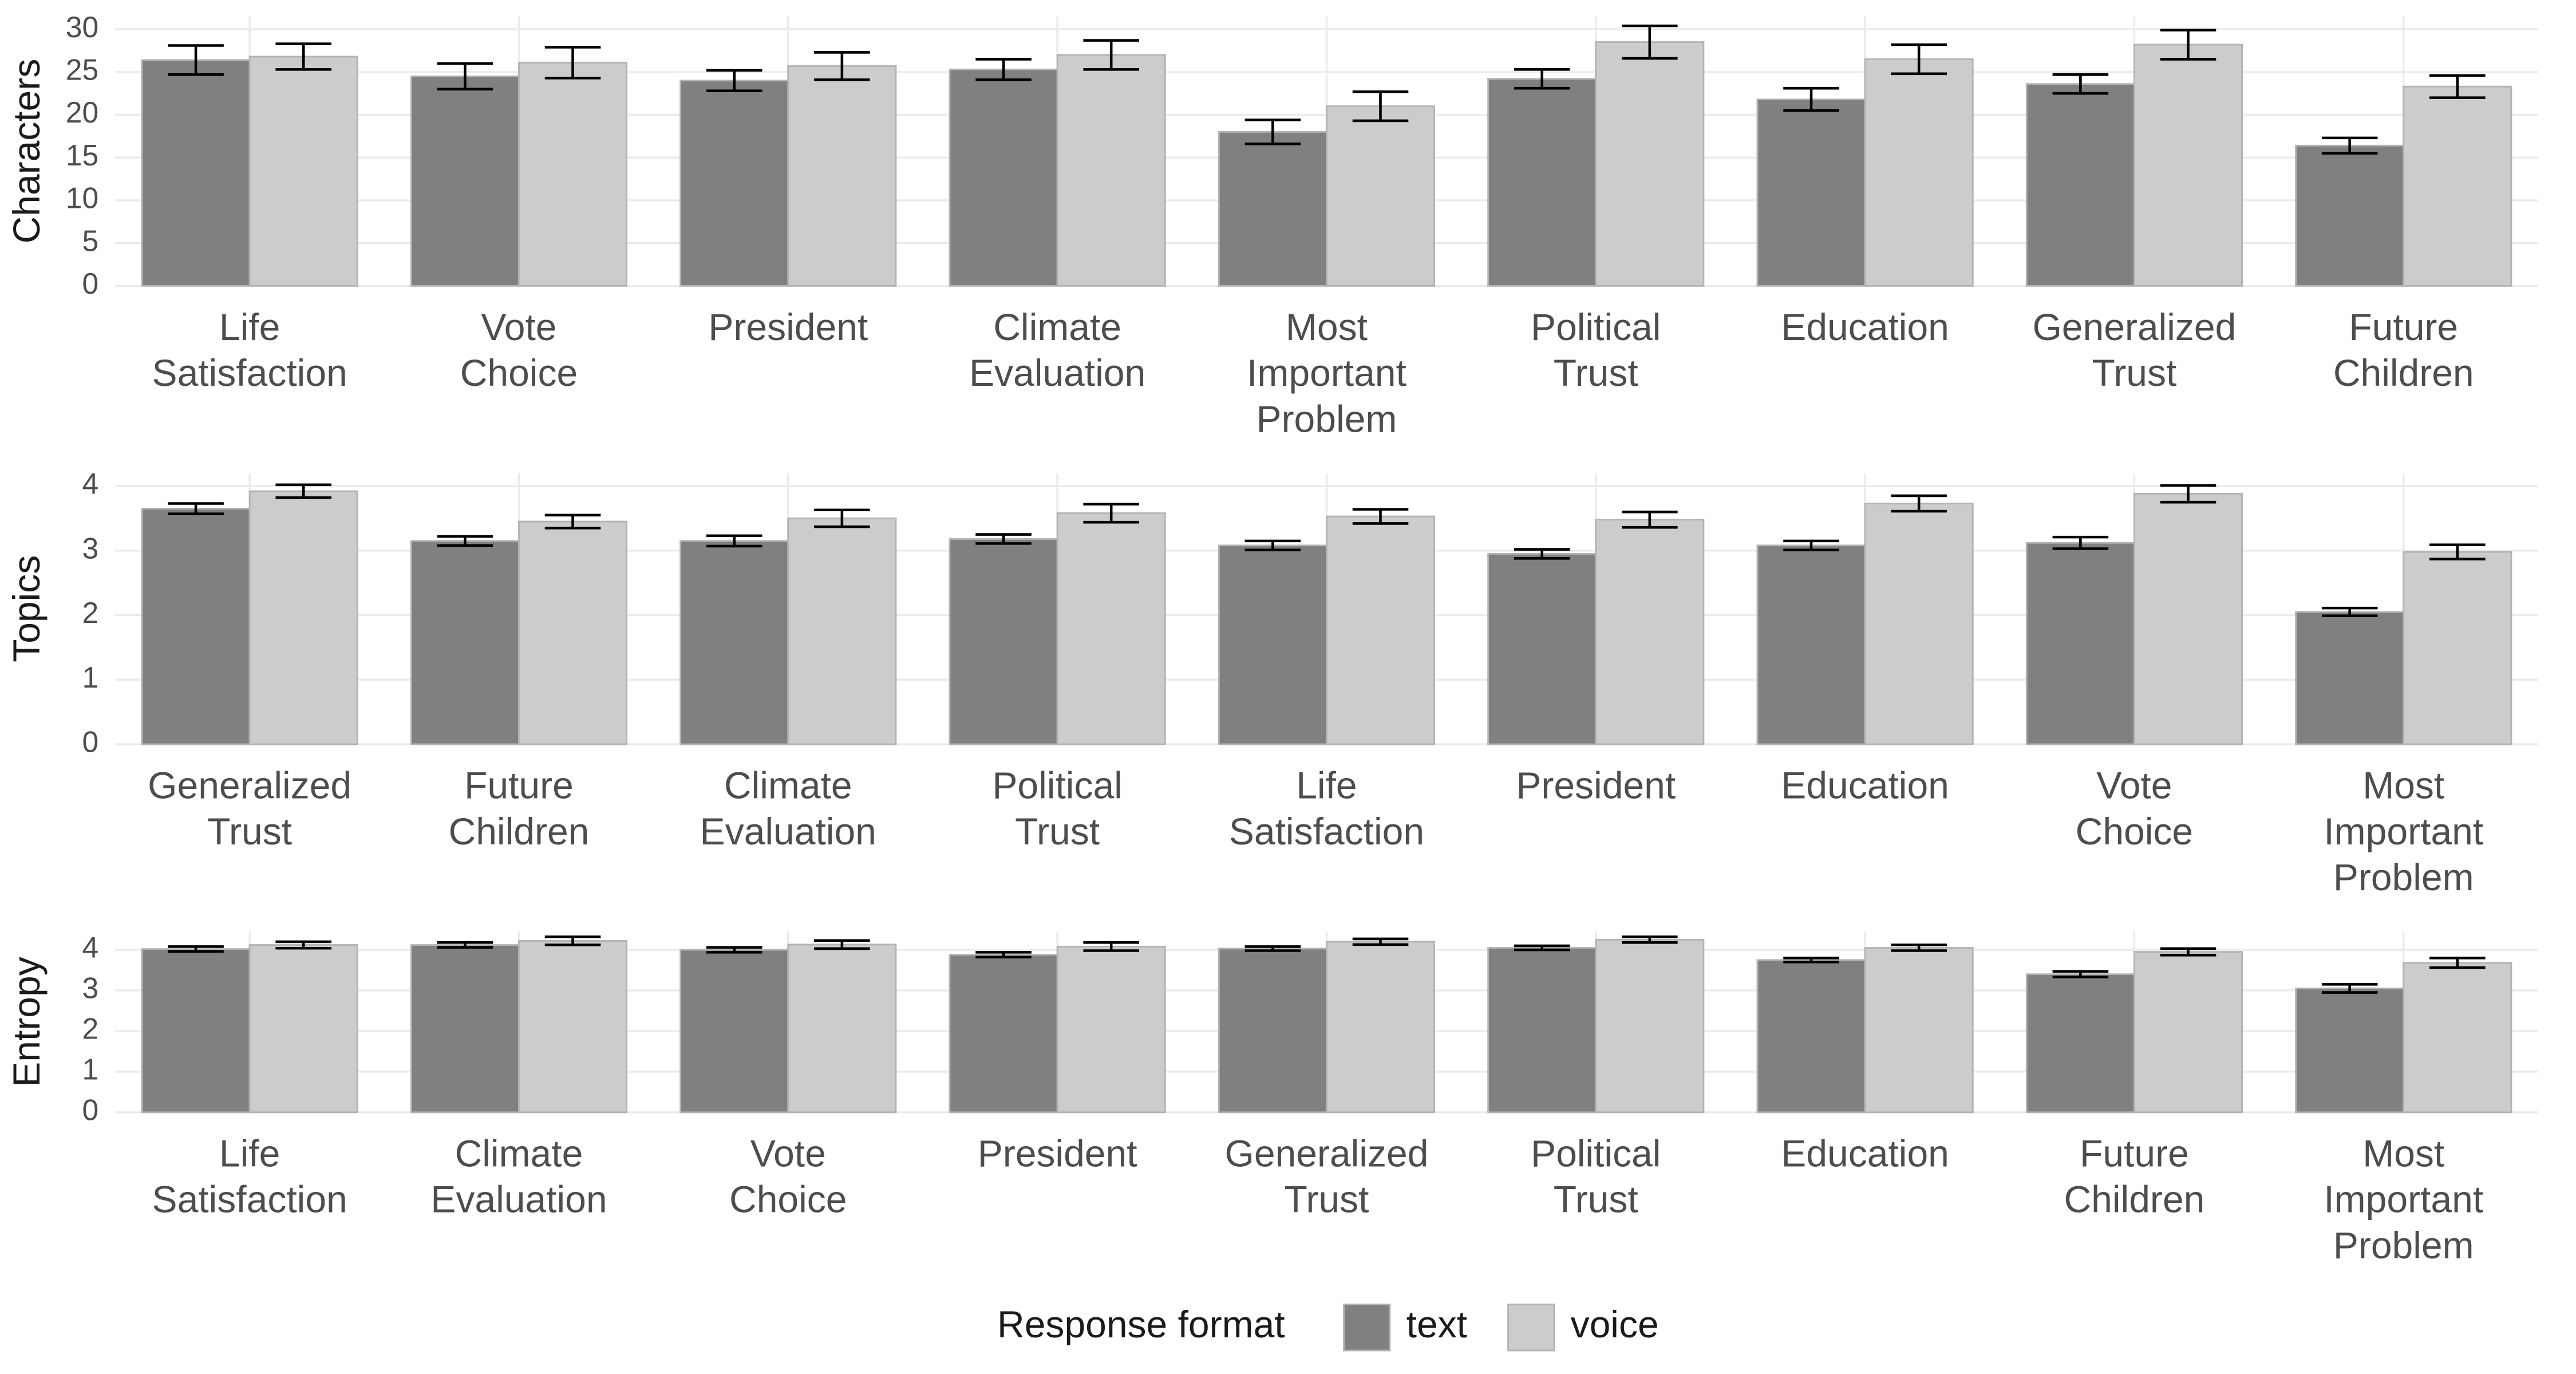 This screenshot has height=1374, width=2576. Describe the element at coordinates (249, 1176) in the screenshot. I see `x-tick-label: Life Satisfaction` at that location.